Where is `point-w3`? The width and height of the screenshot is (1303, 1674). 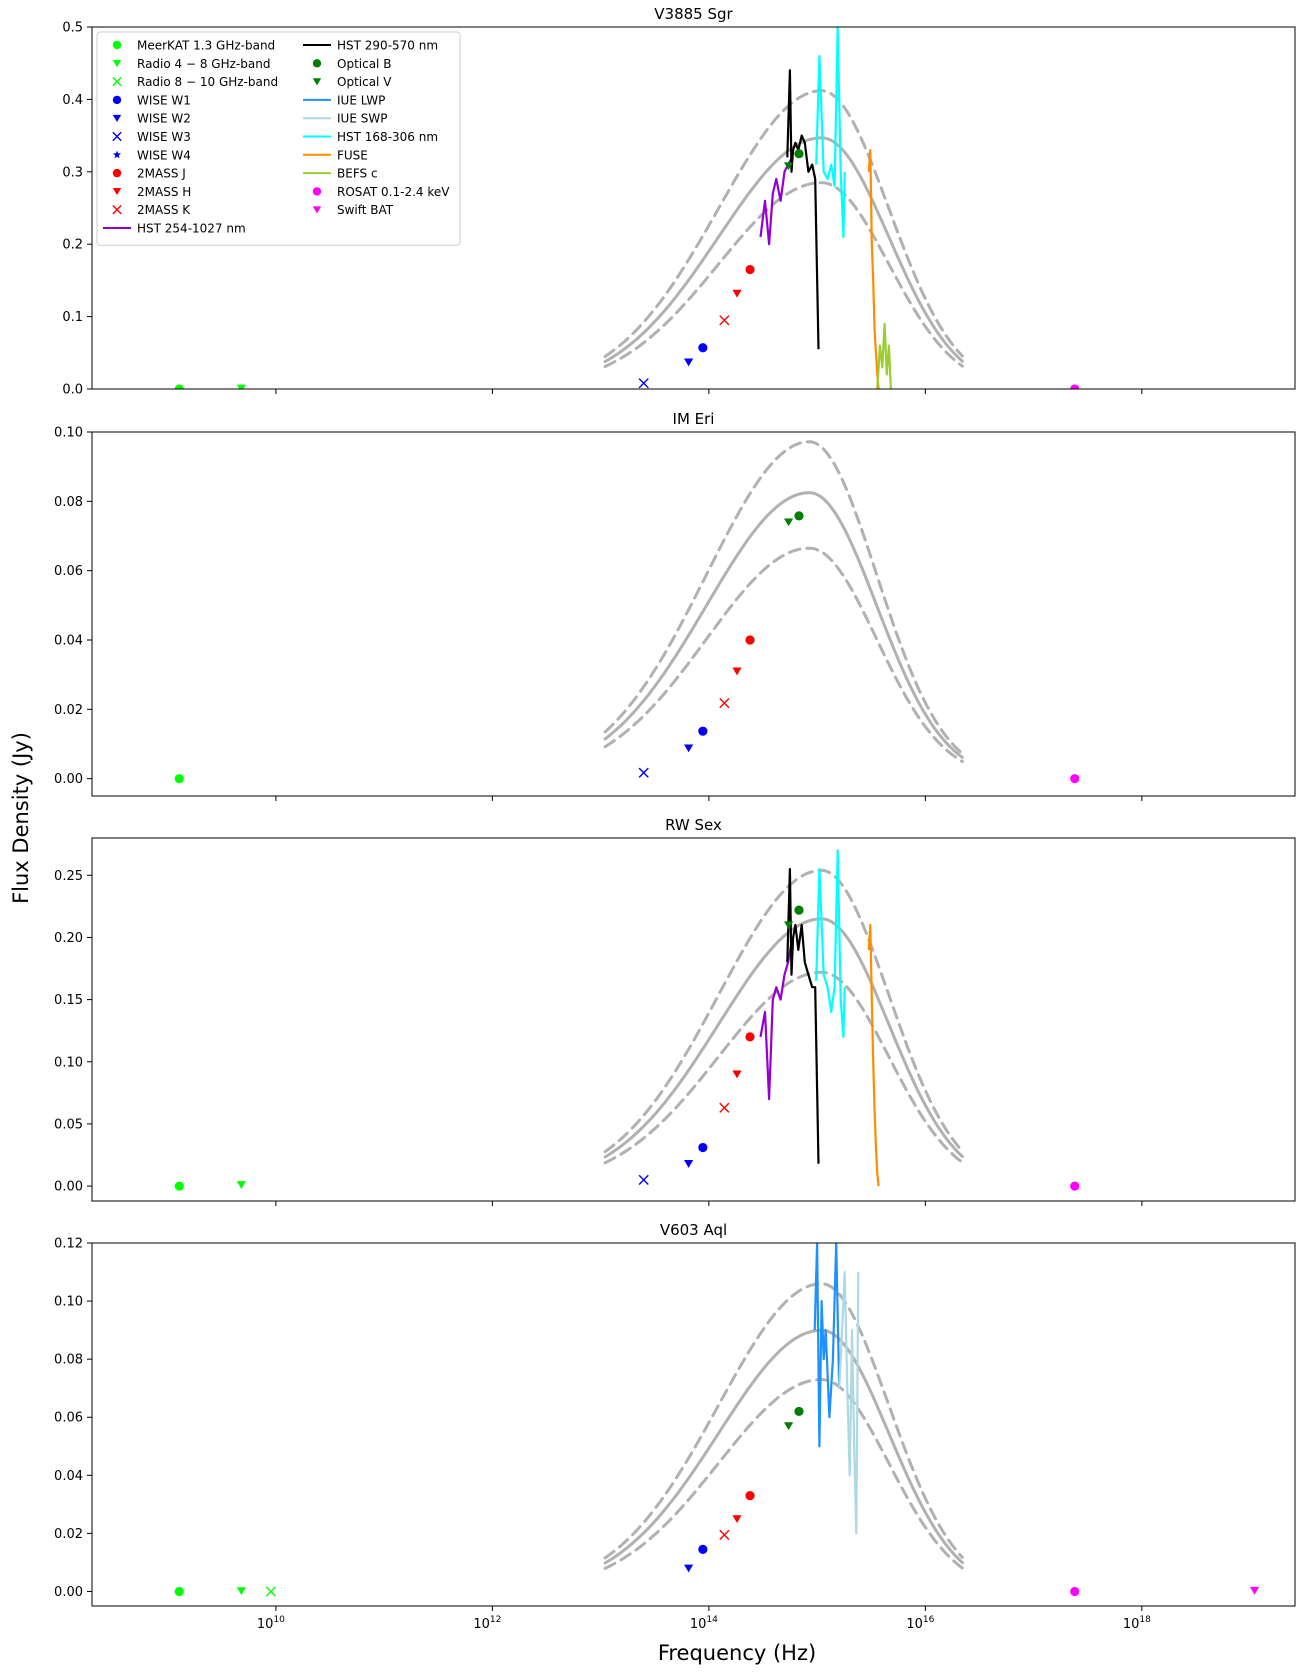
point-w3 is located at coordinates (643, 383).